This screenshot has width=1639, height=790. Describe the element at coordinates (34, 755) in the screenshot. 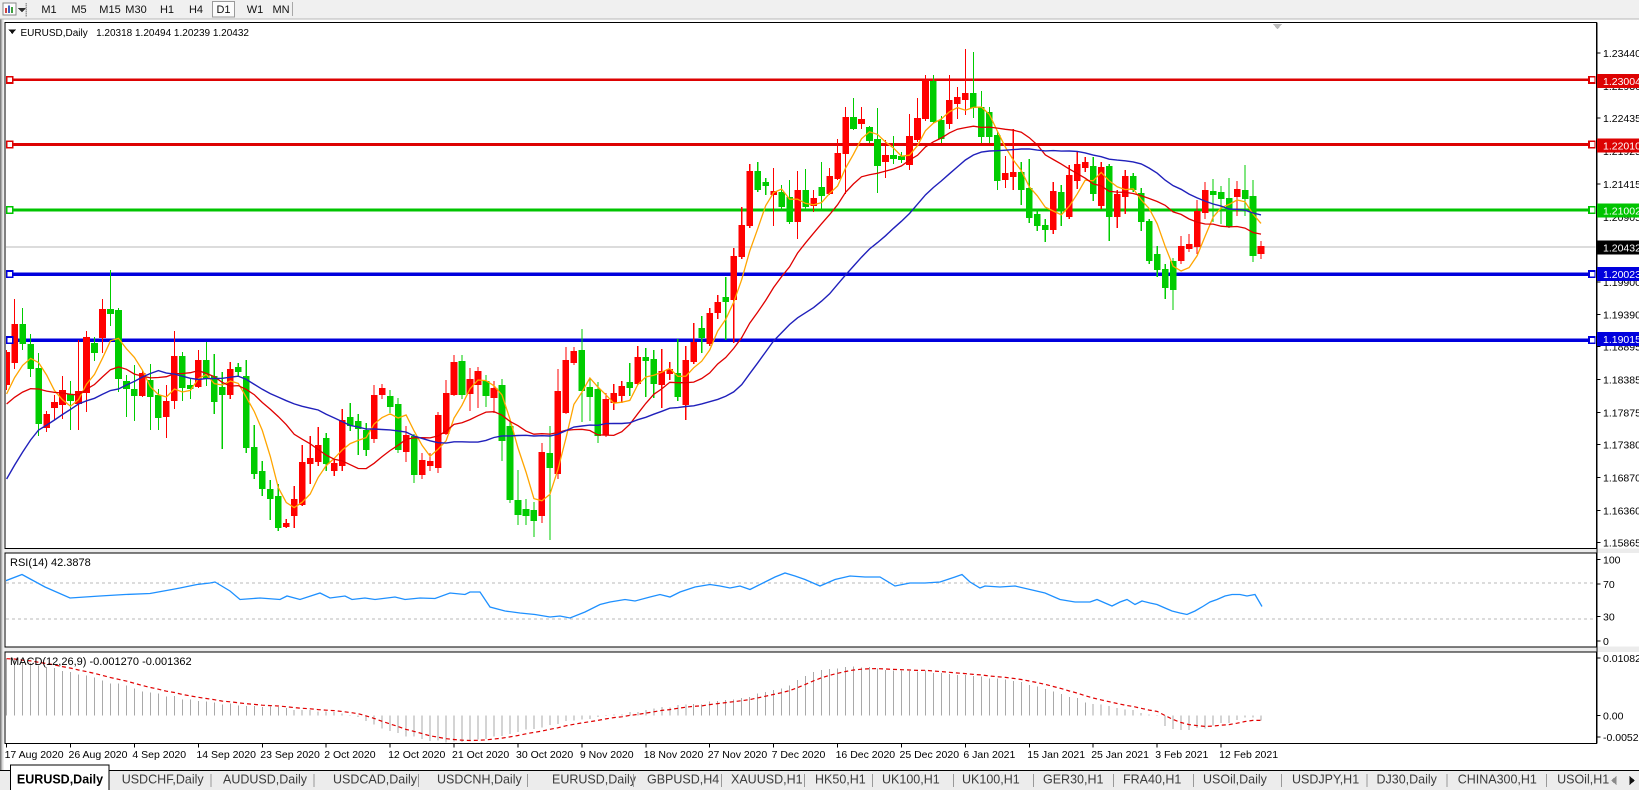

I see `svg-text: 17 Aug 2020` at that location.